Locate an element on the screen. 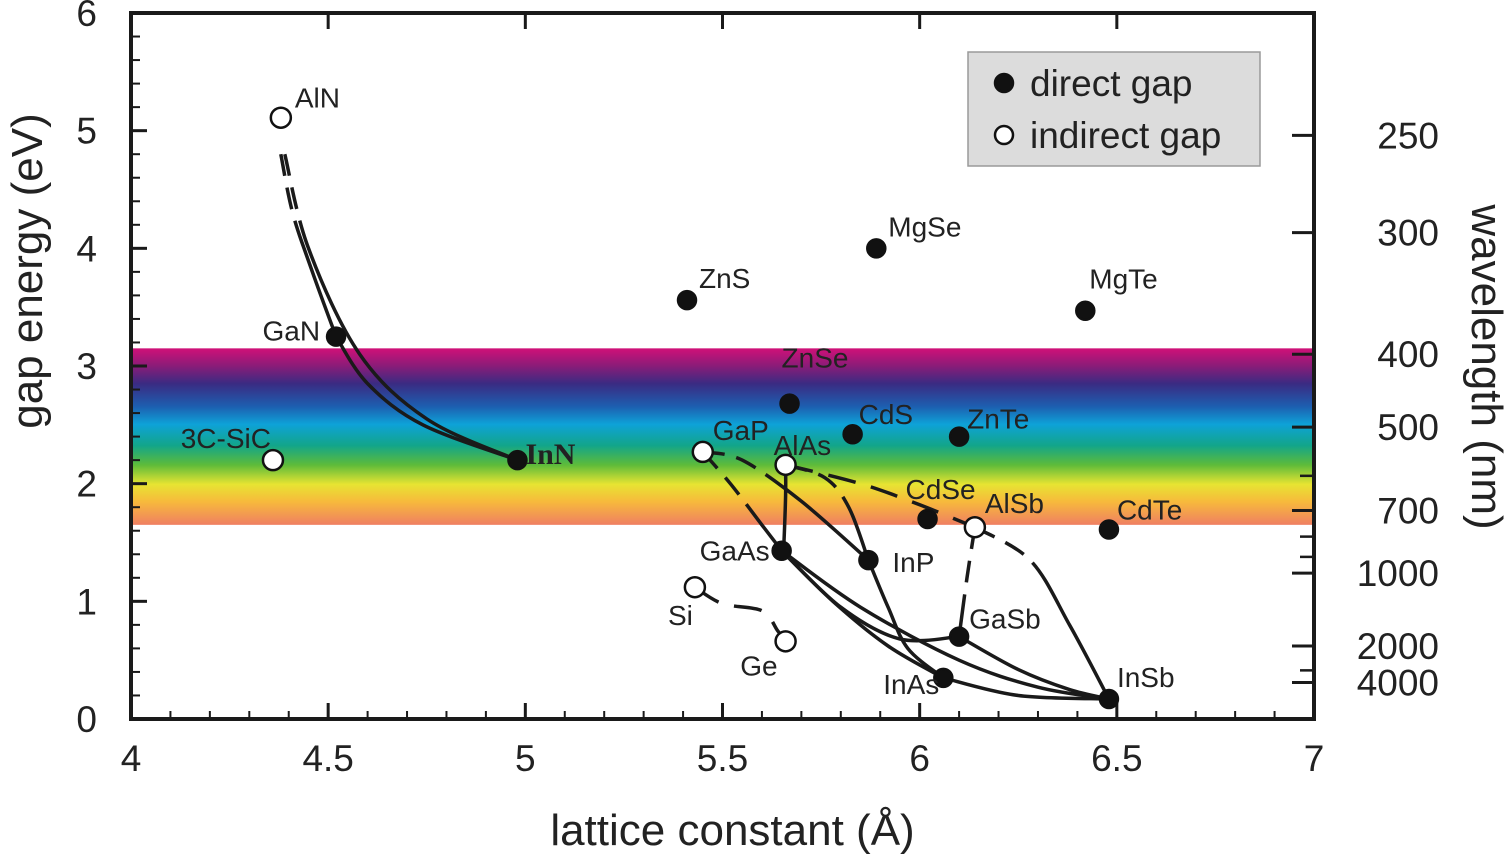  x-tick-label: 4 is located at coordinates (131, 758).